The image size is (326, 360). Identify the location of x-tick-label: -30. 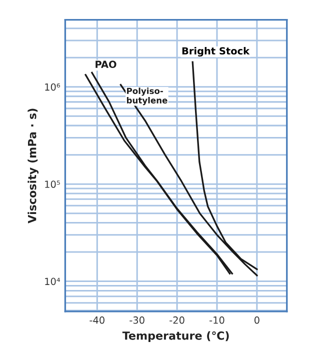
(137, 320).